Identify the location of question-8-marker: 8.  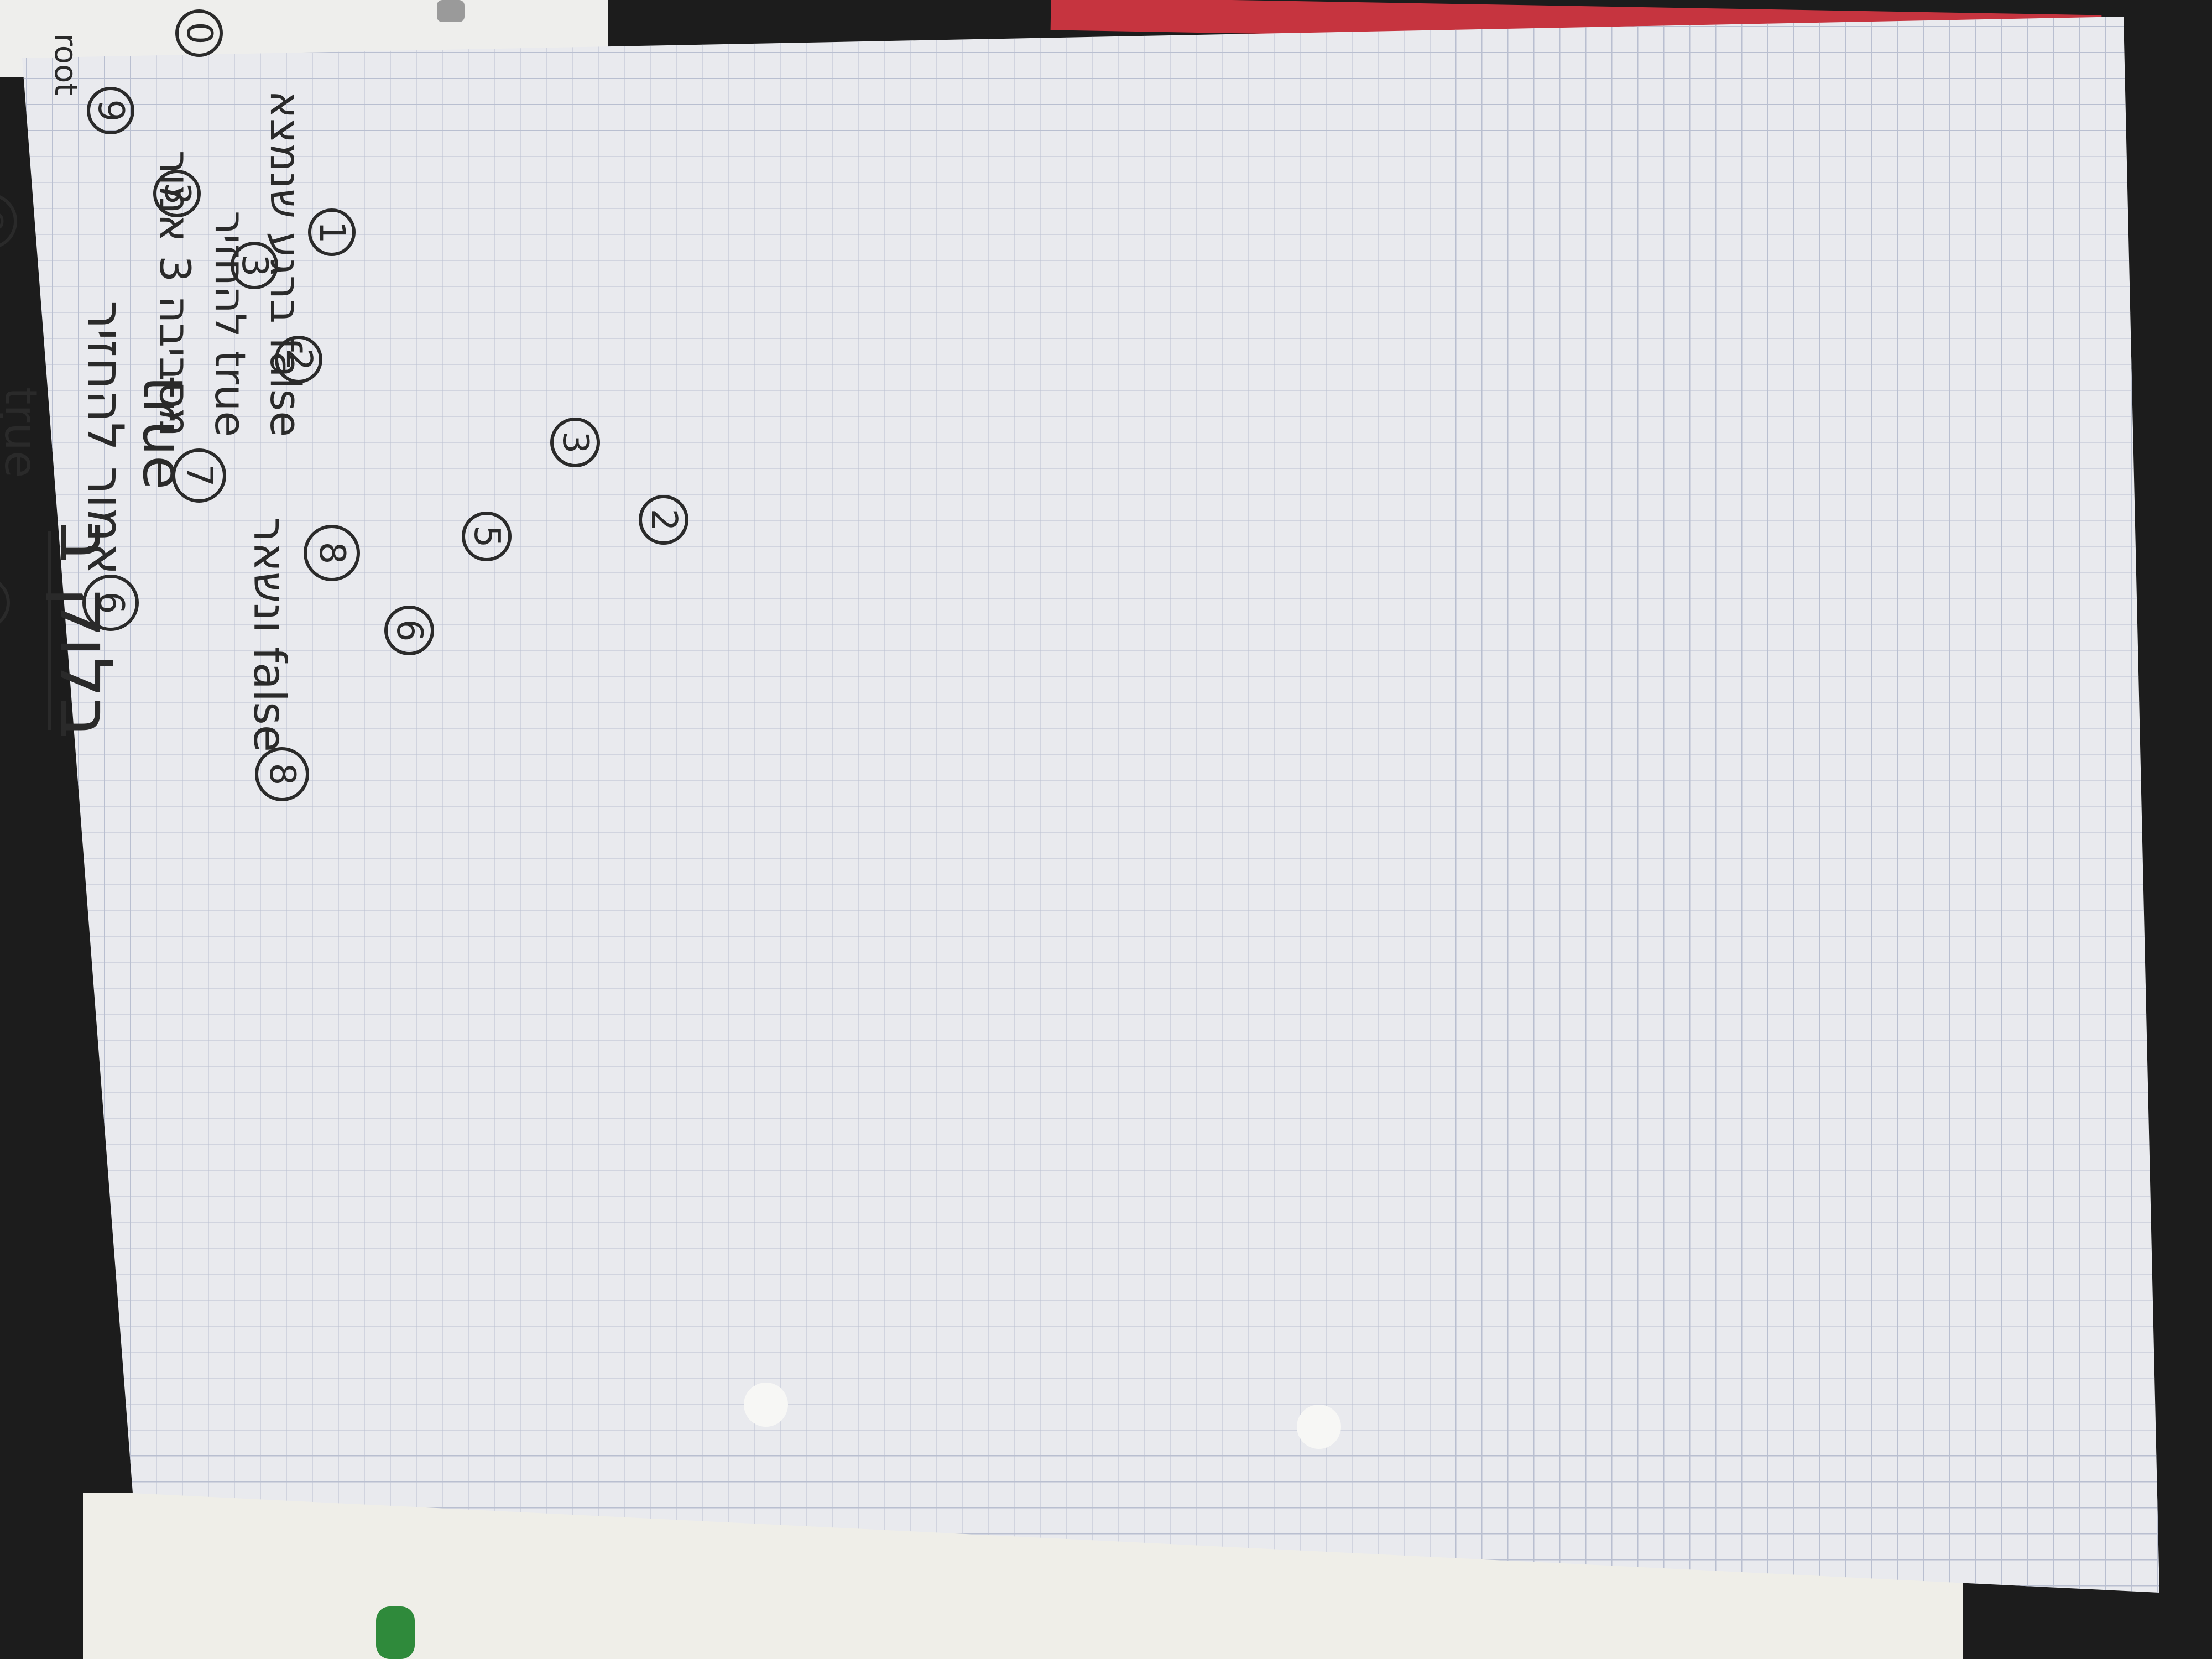
(282, 775).